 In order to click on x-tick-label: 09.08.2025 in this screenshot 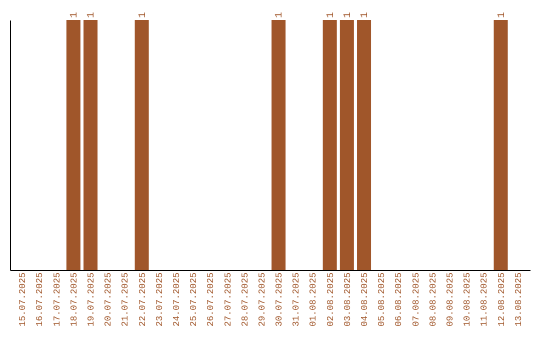, I will do `click(450, 299)`.